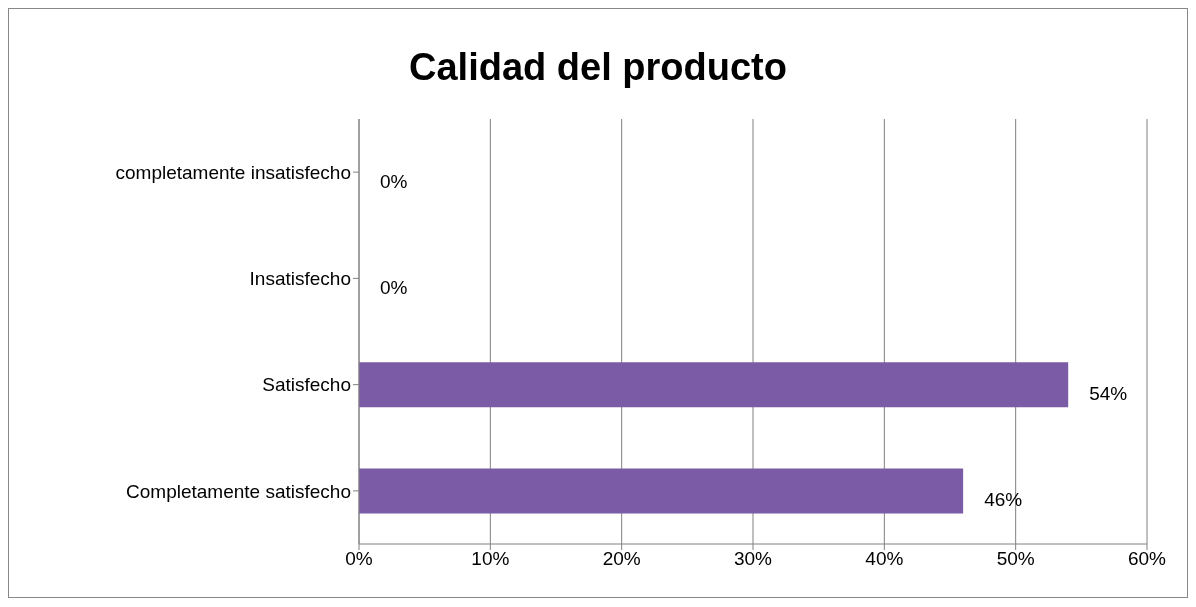  Describe the element at coordinates (233, 172) in the screenshot. I see `y-tick-label: completamente insatisfecho` at that location.